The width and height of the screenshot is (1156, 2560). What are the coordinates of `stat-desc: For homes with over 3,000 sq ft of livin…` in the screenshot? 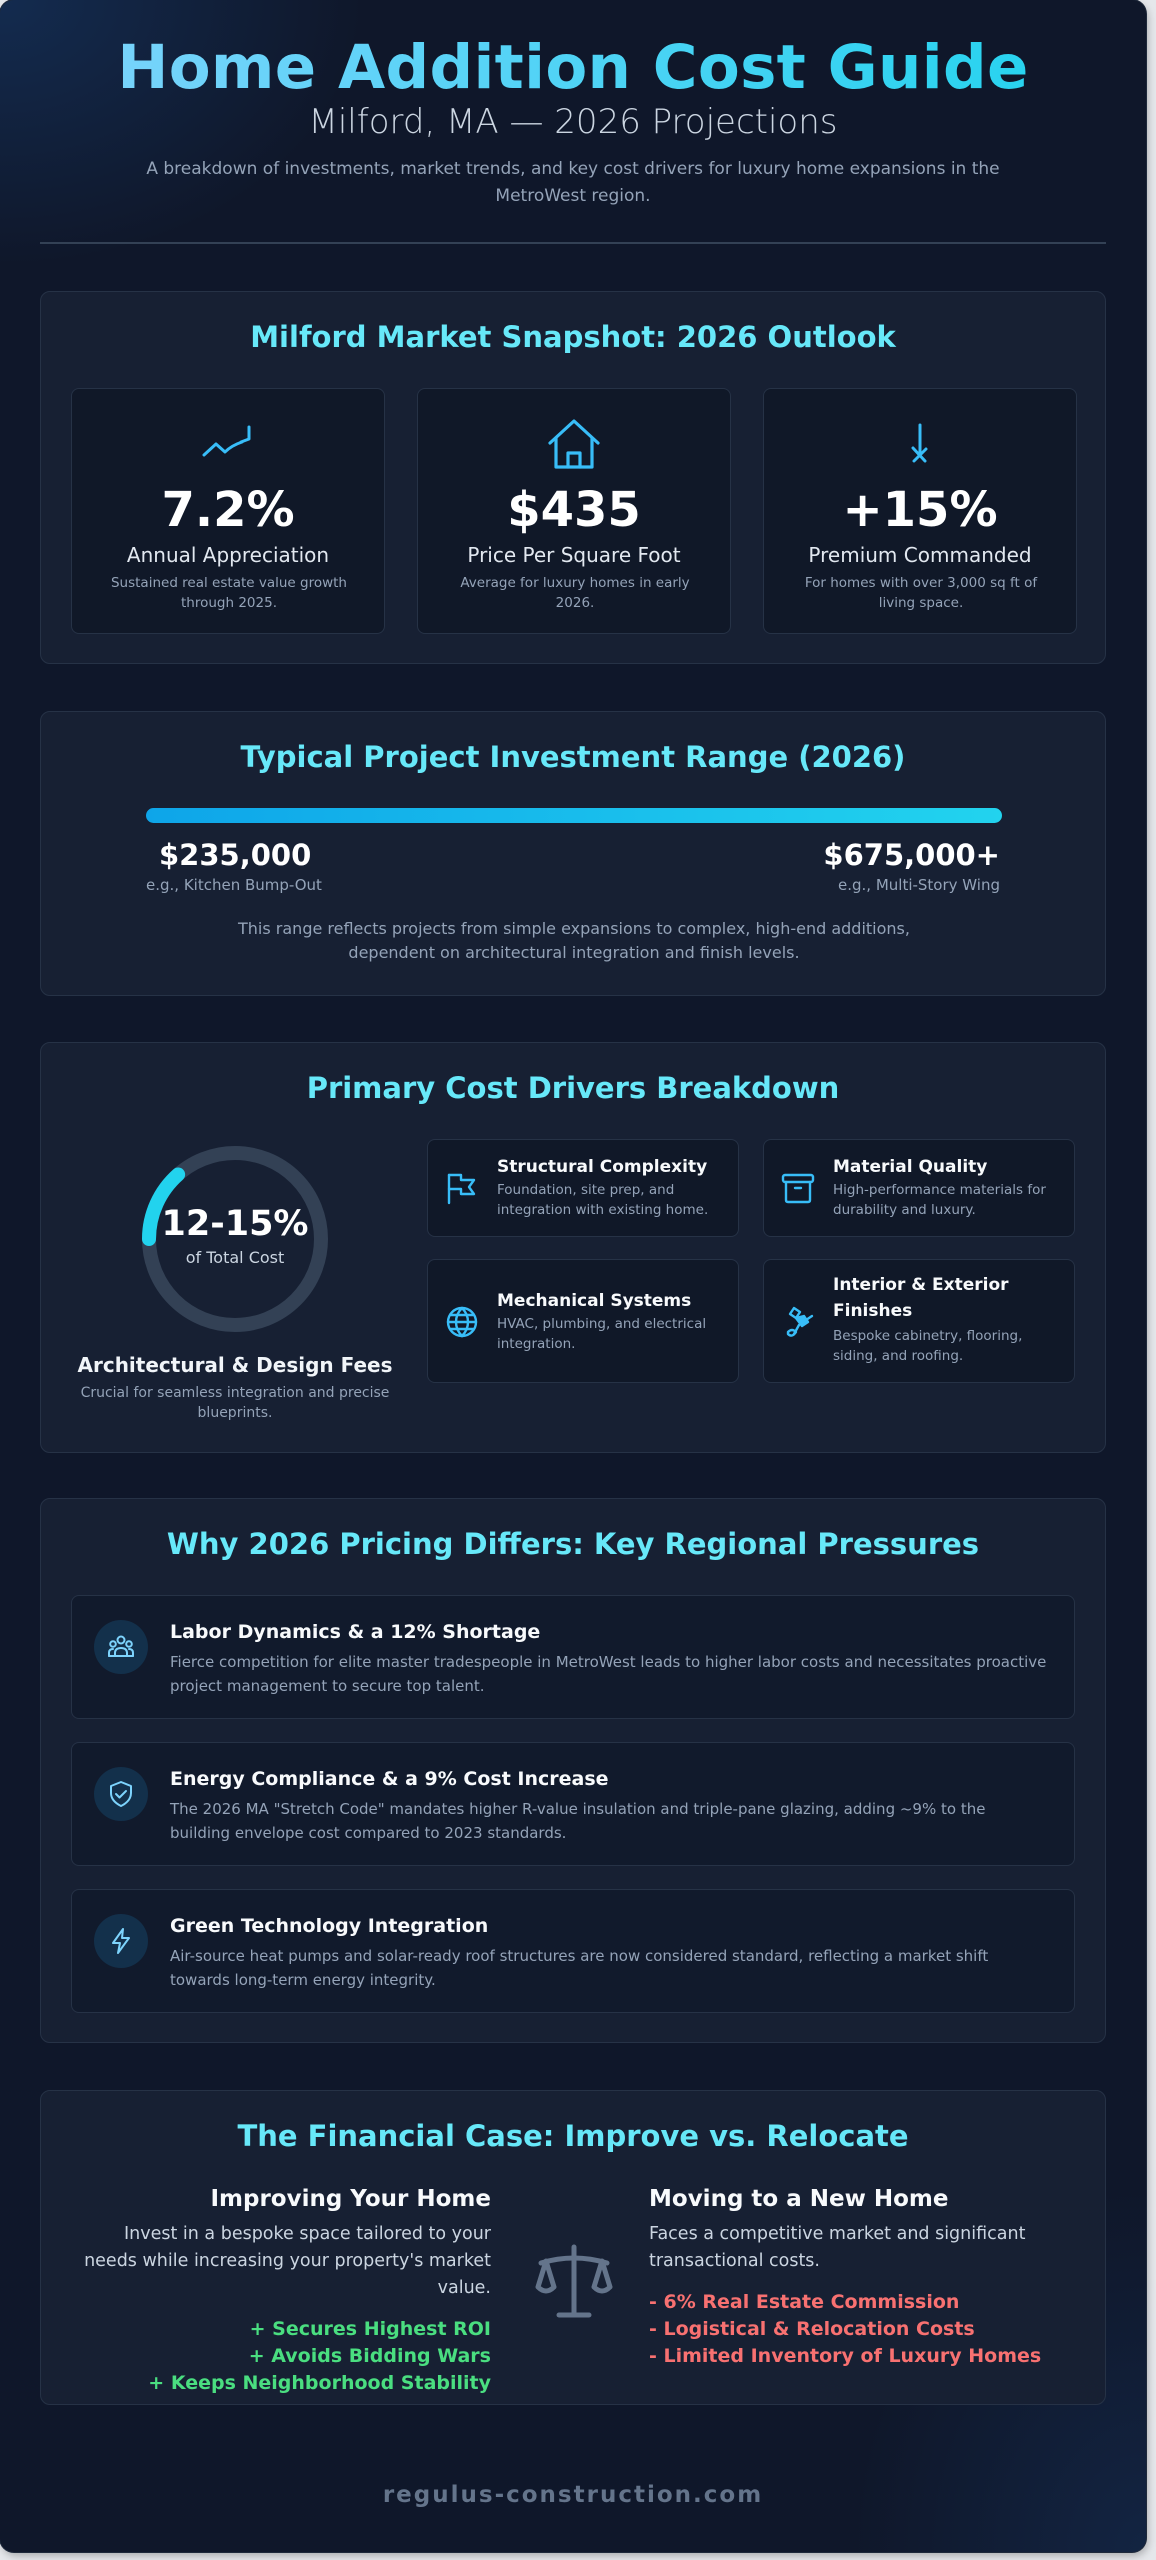 It's located at (921, 593).